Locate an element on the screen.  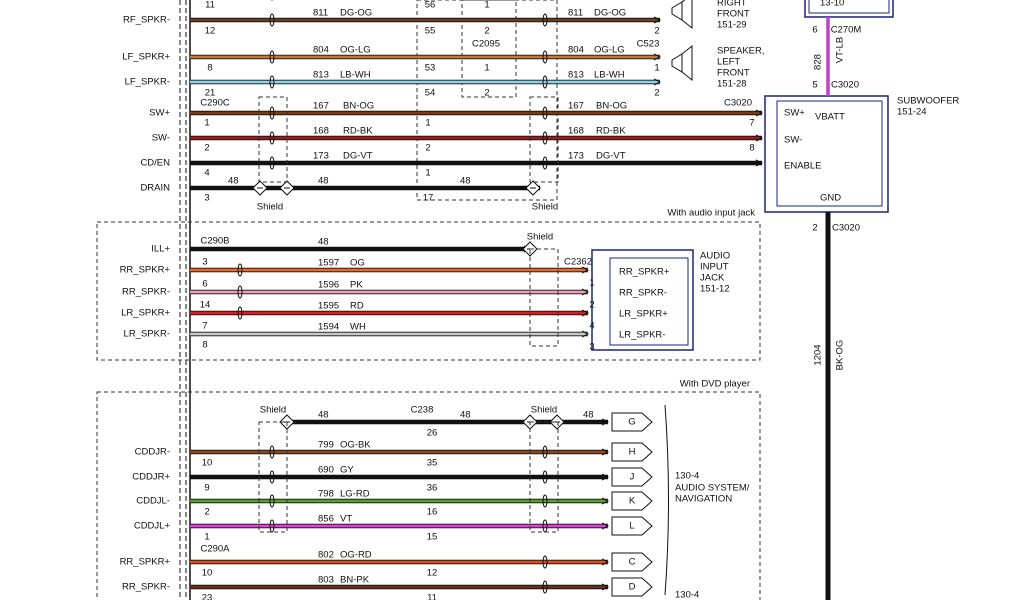
pin-number: 9 is located at coordinates (206, 488).